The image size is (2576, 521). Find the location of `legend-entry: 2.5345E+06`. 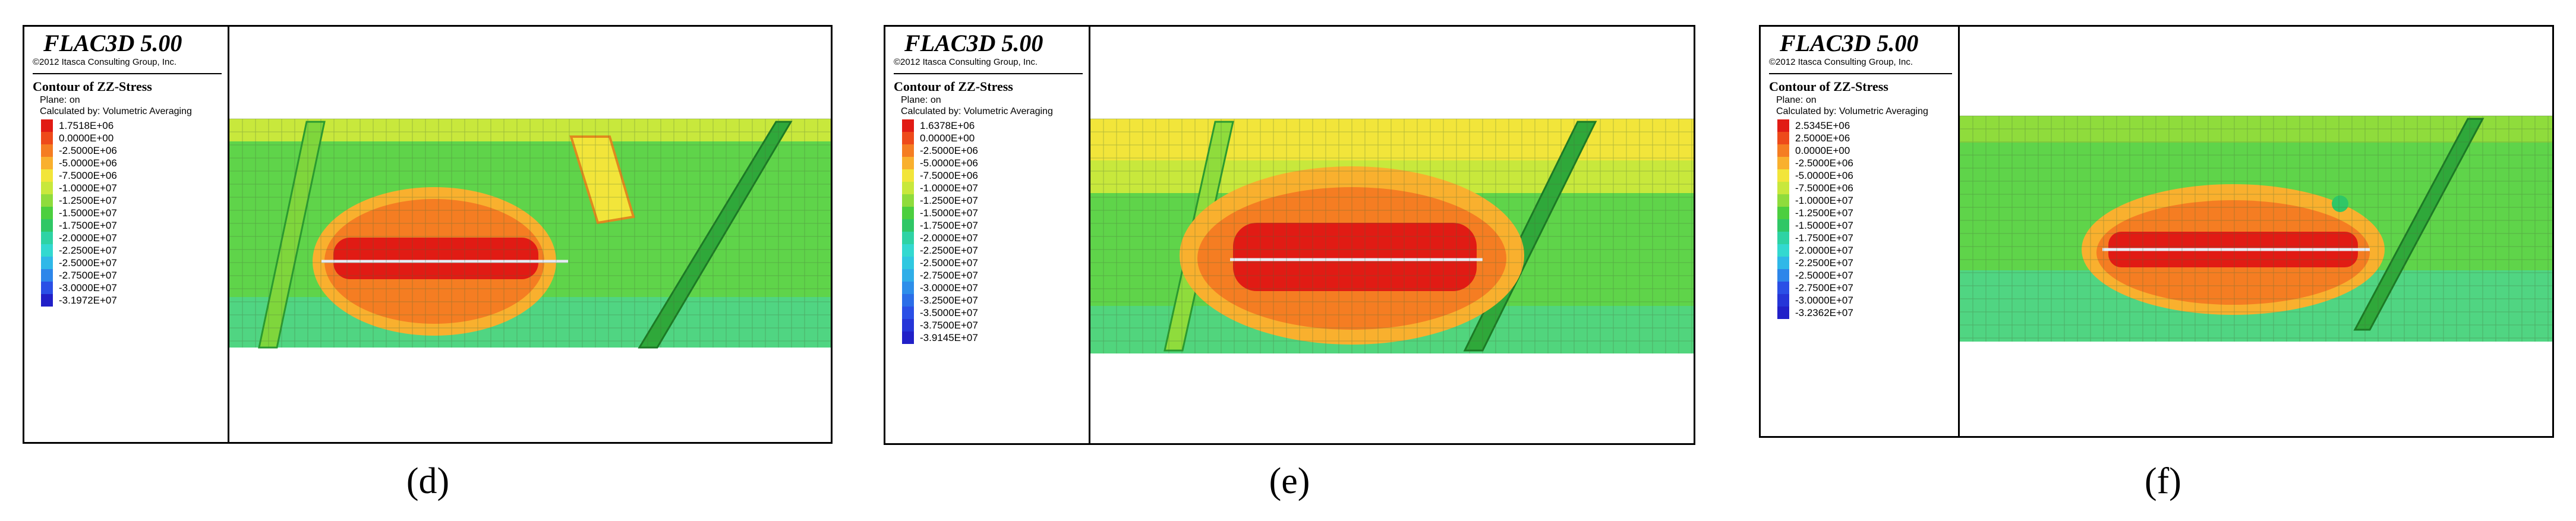

legend-entry: 2.5345E+06 is located at coordinates (1868, 125).